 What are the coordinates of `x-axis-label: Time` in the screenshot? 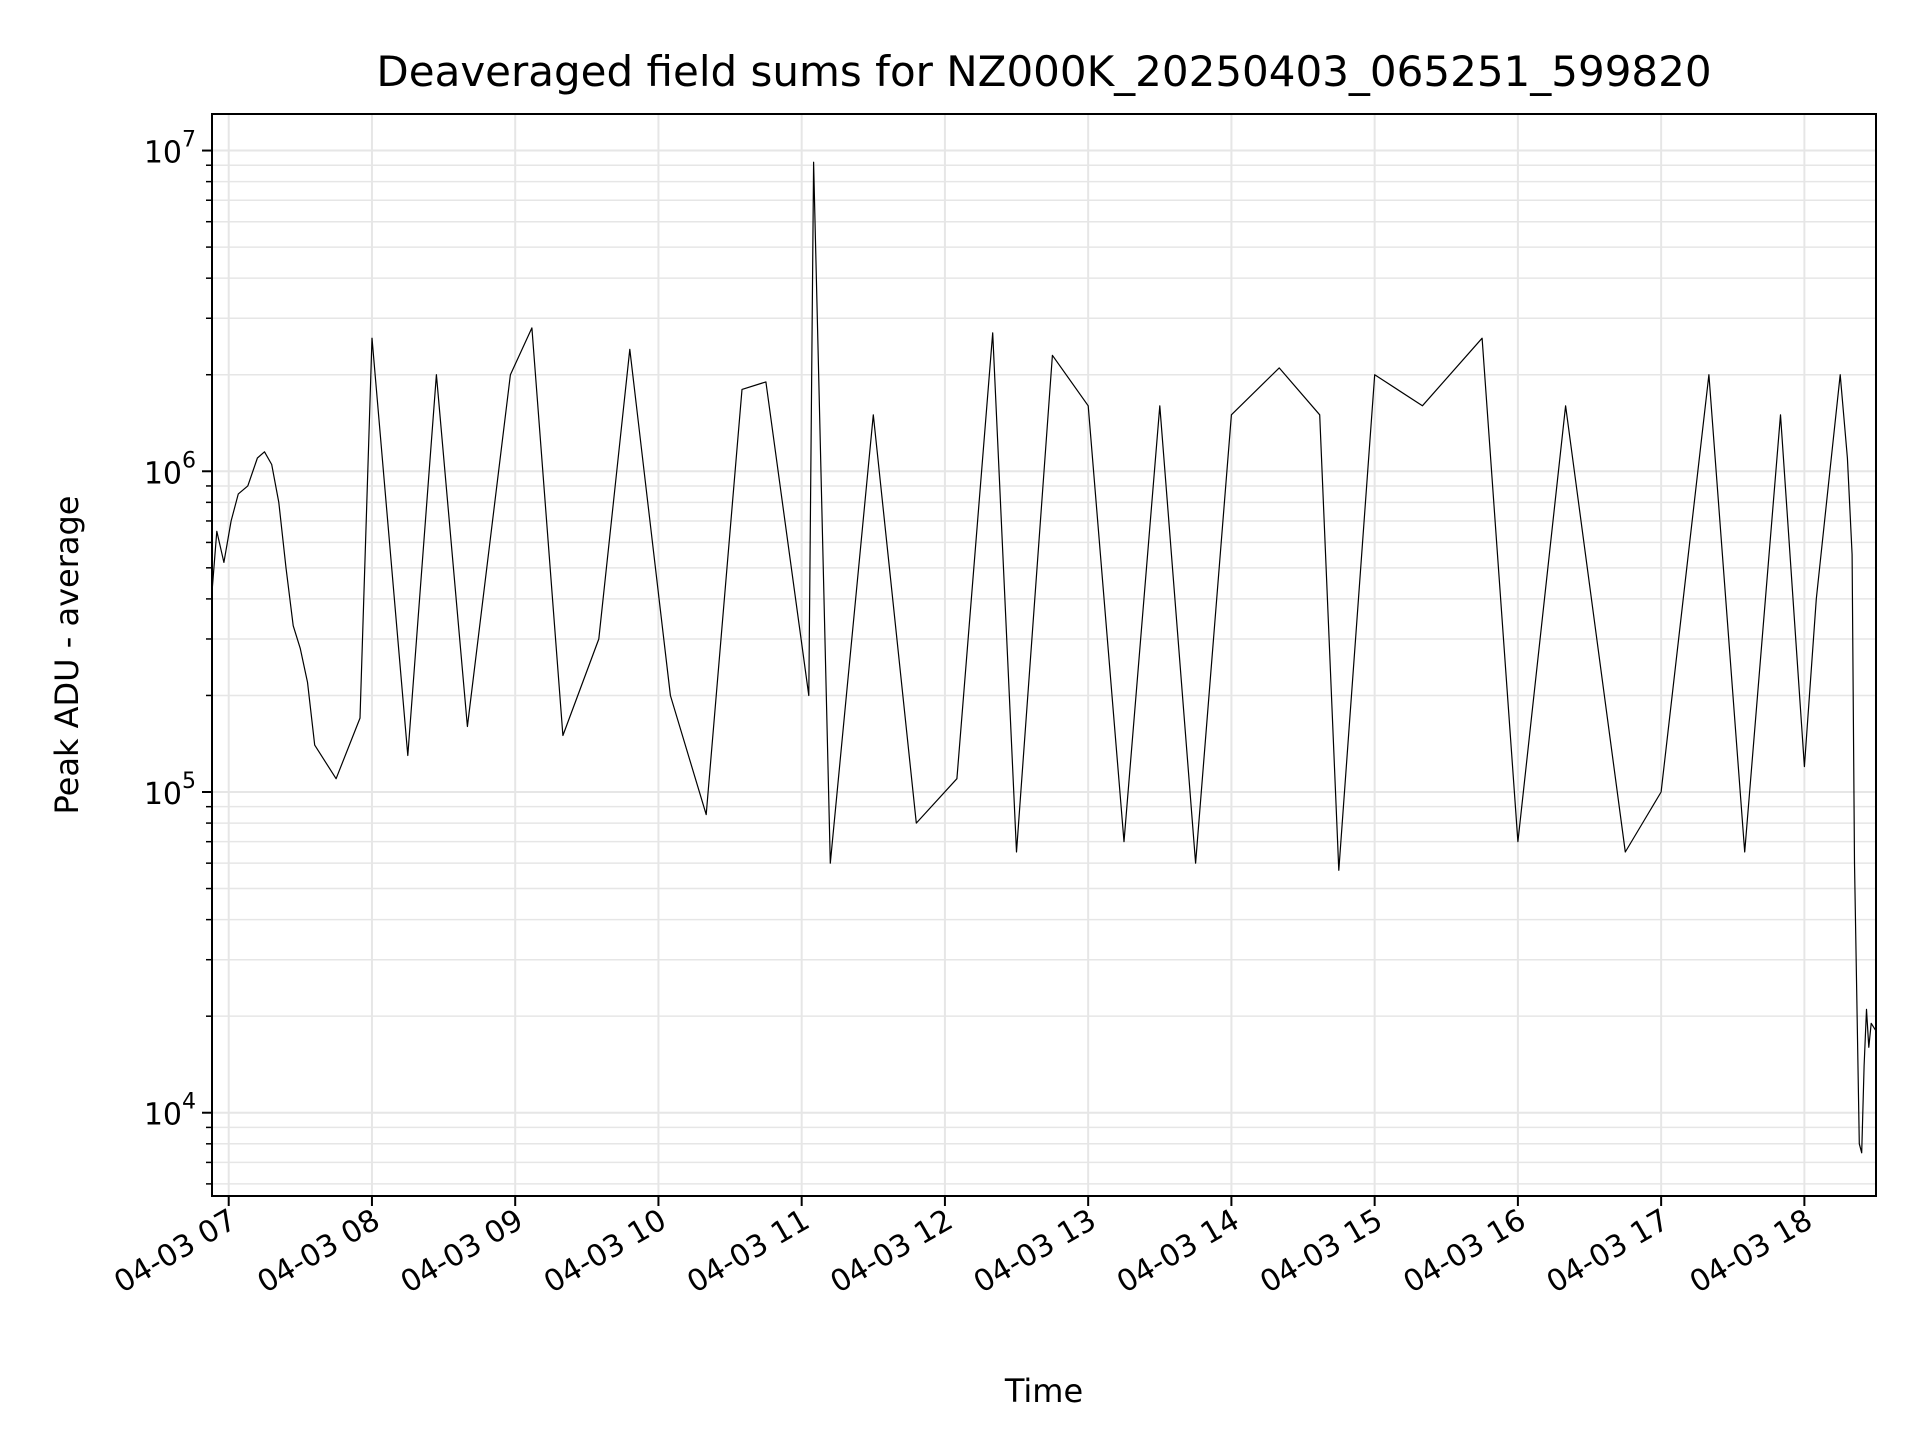 It's located at (1043, 1391).